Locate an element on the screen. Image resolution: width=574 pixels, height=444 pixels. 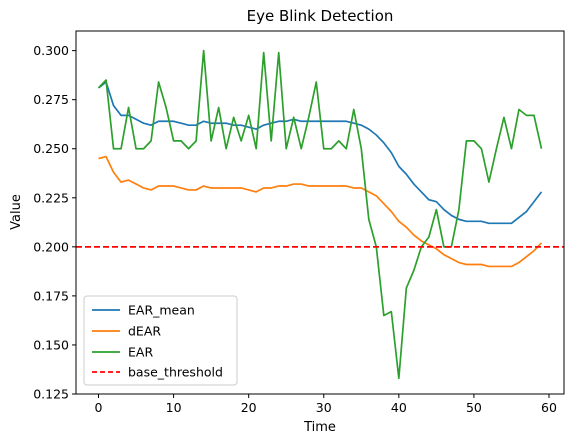
legend: EAR_mean dEAR EAR base_threshold is located at coordinates (160, 340).